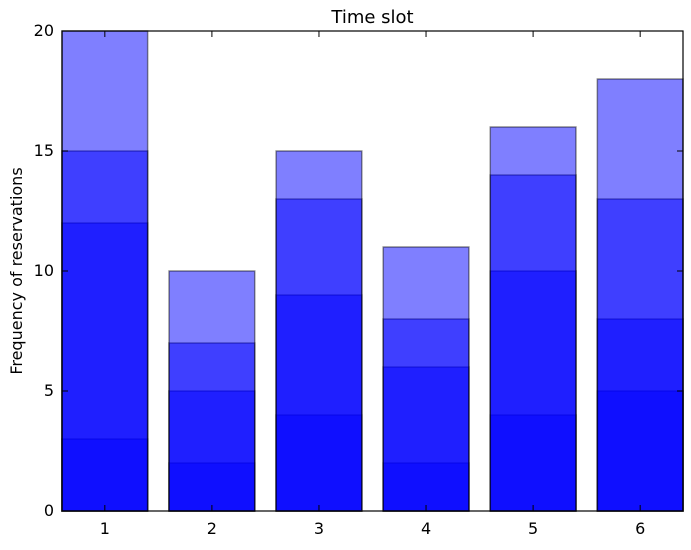  I want to click on y-tick-label-10: 10, so click(44, 270).